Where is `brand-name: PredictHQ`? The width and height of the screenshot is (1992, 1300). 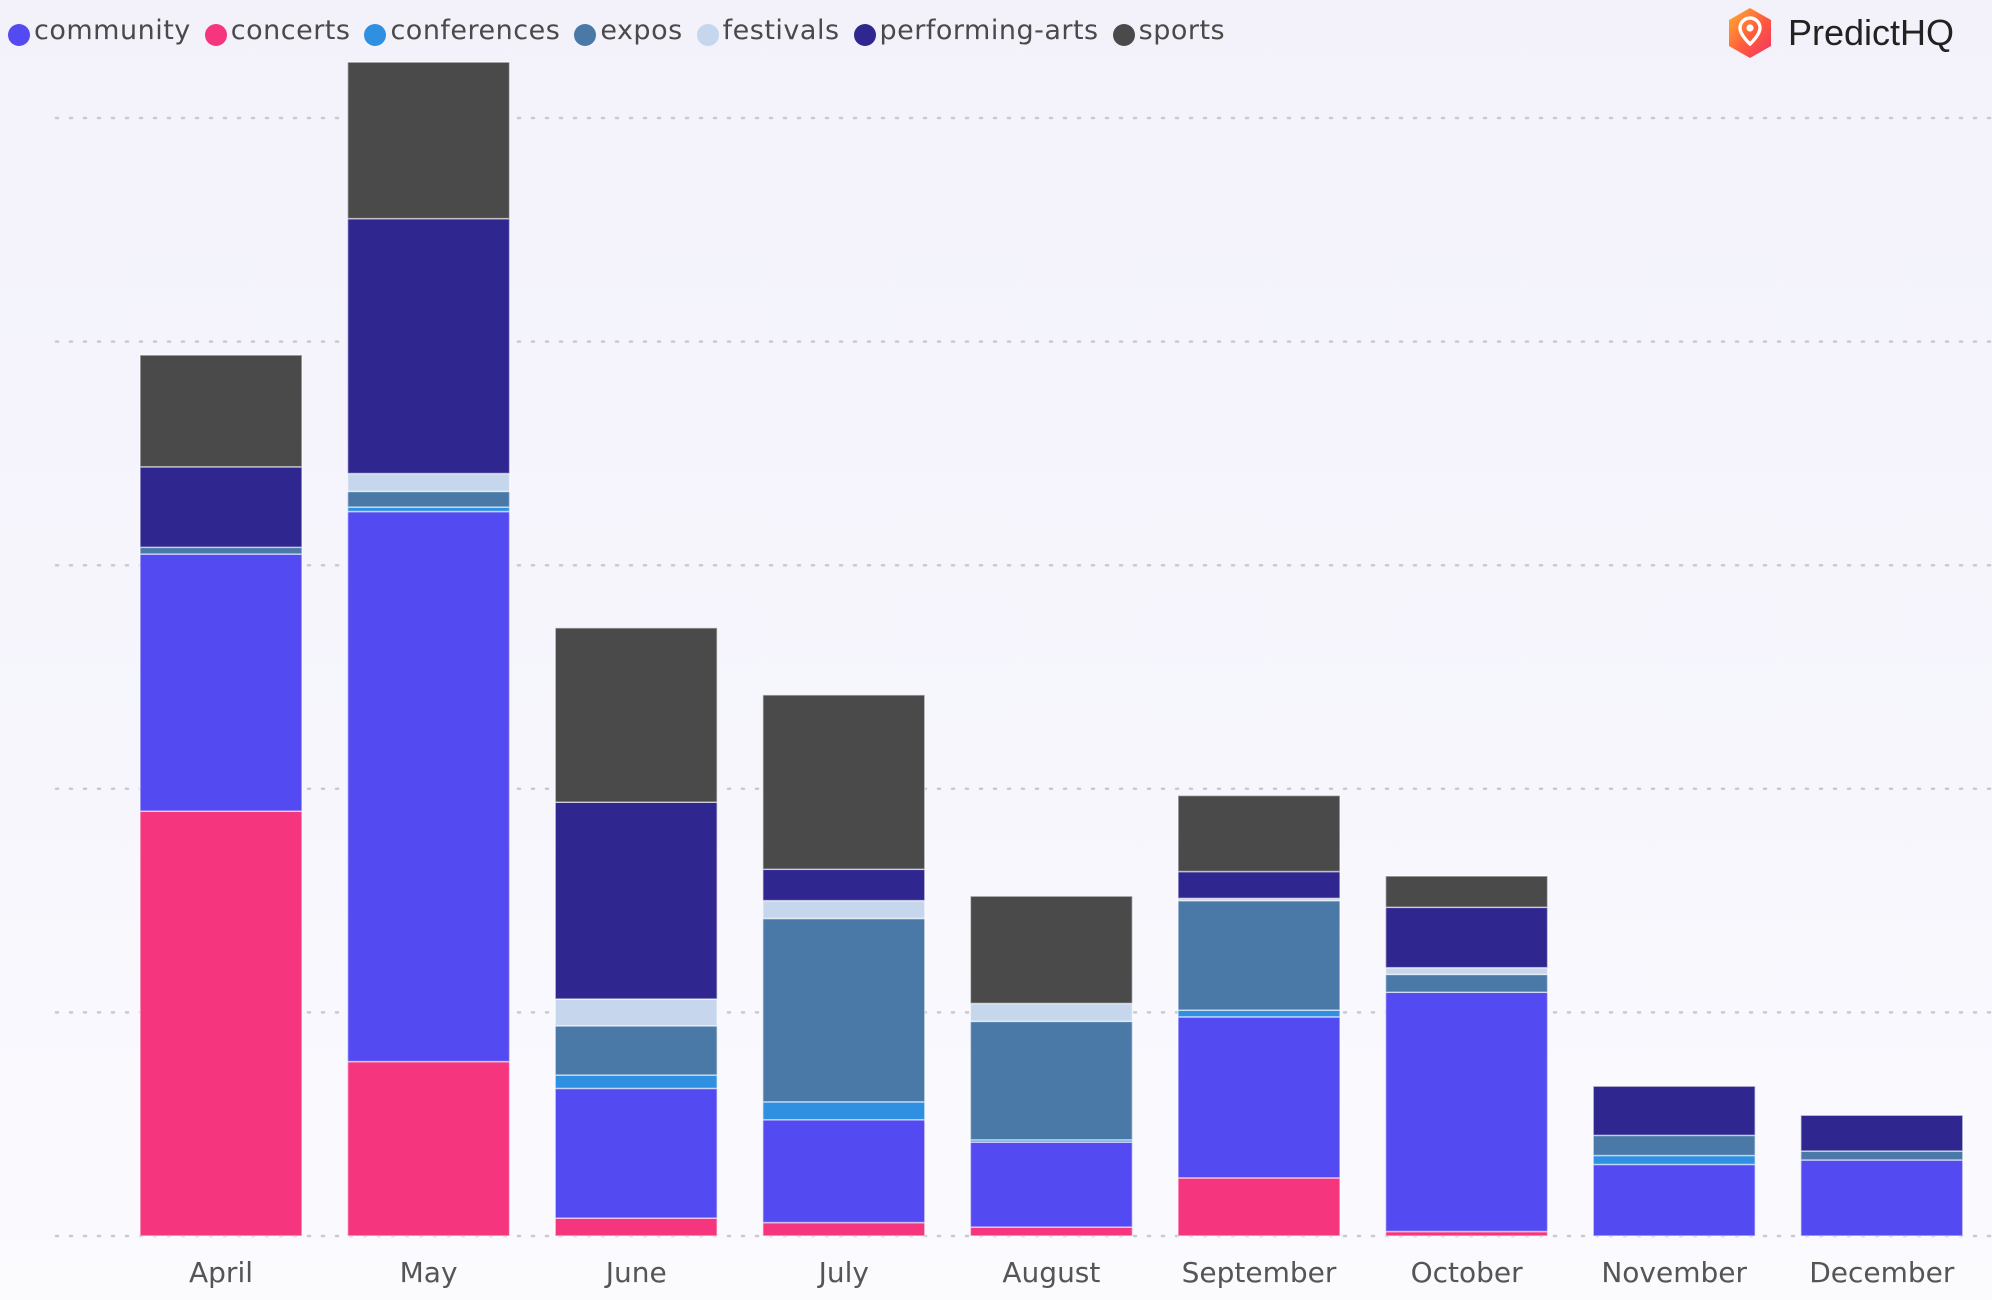 brand-name: PredictHQ is located at coordinates (1870, 32).